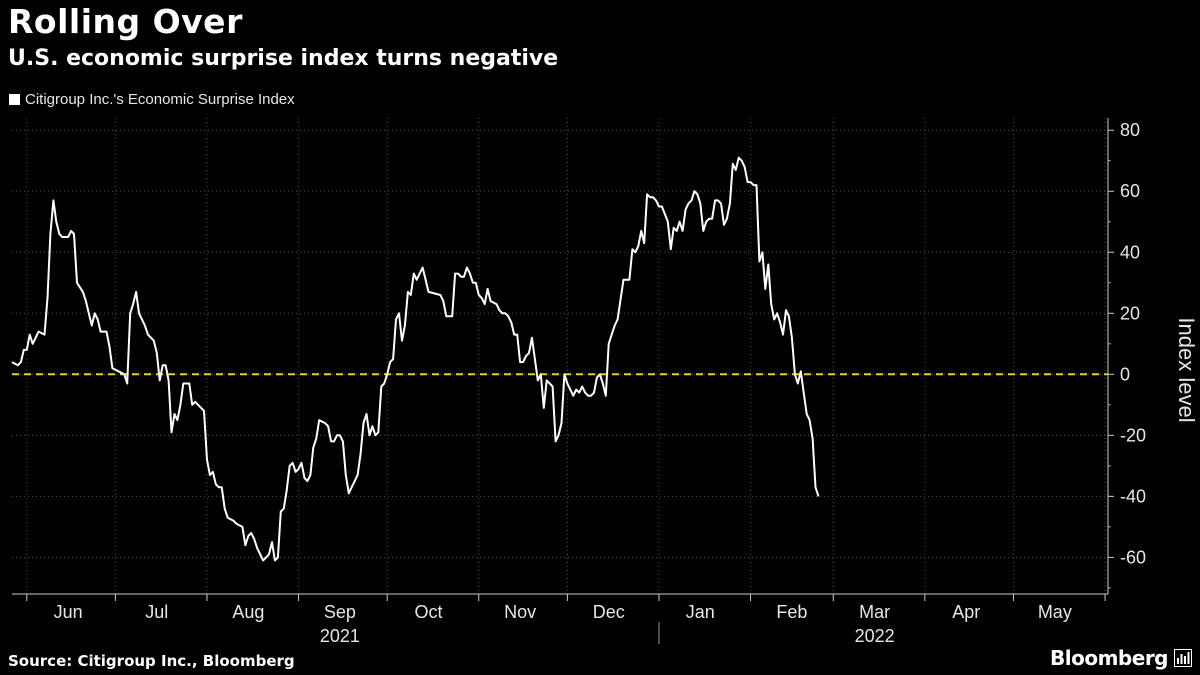 Image resolution: width=1200 pixels, height=675 pixels. What do you see at coordinates (429, 612) in the screenshot?
I see `x-tick-label: Oct` at bounding box center [429, 612].